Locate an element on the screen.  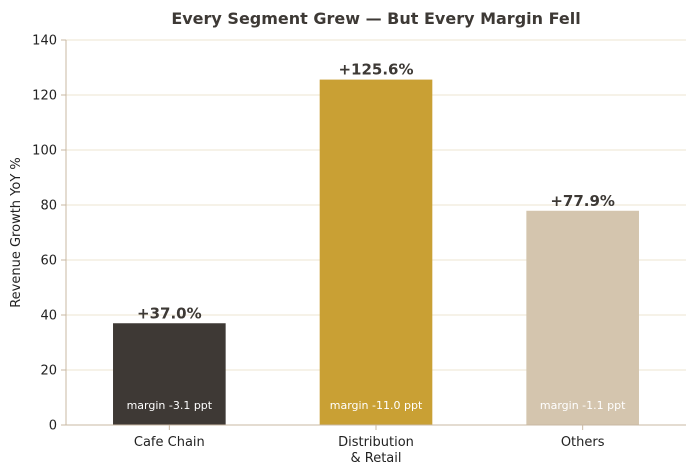
value-label: +37.0% is located at coordinates (169, 313).